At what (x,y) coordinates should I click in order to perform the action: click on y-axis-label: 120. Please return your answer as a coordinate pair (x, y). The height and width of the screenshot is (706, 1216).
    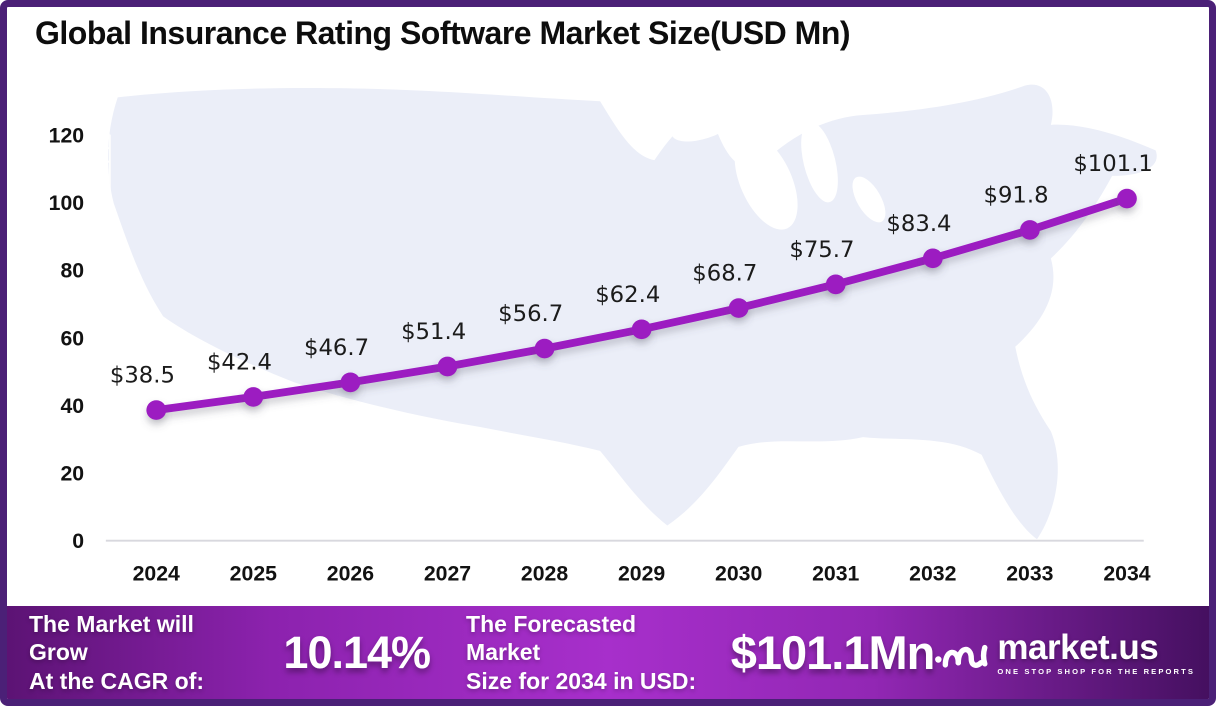
    Looking at the image, I should click on (66, 136).